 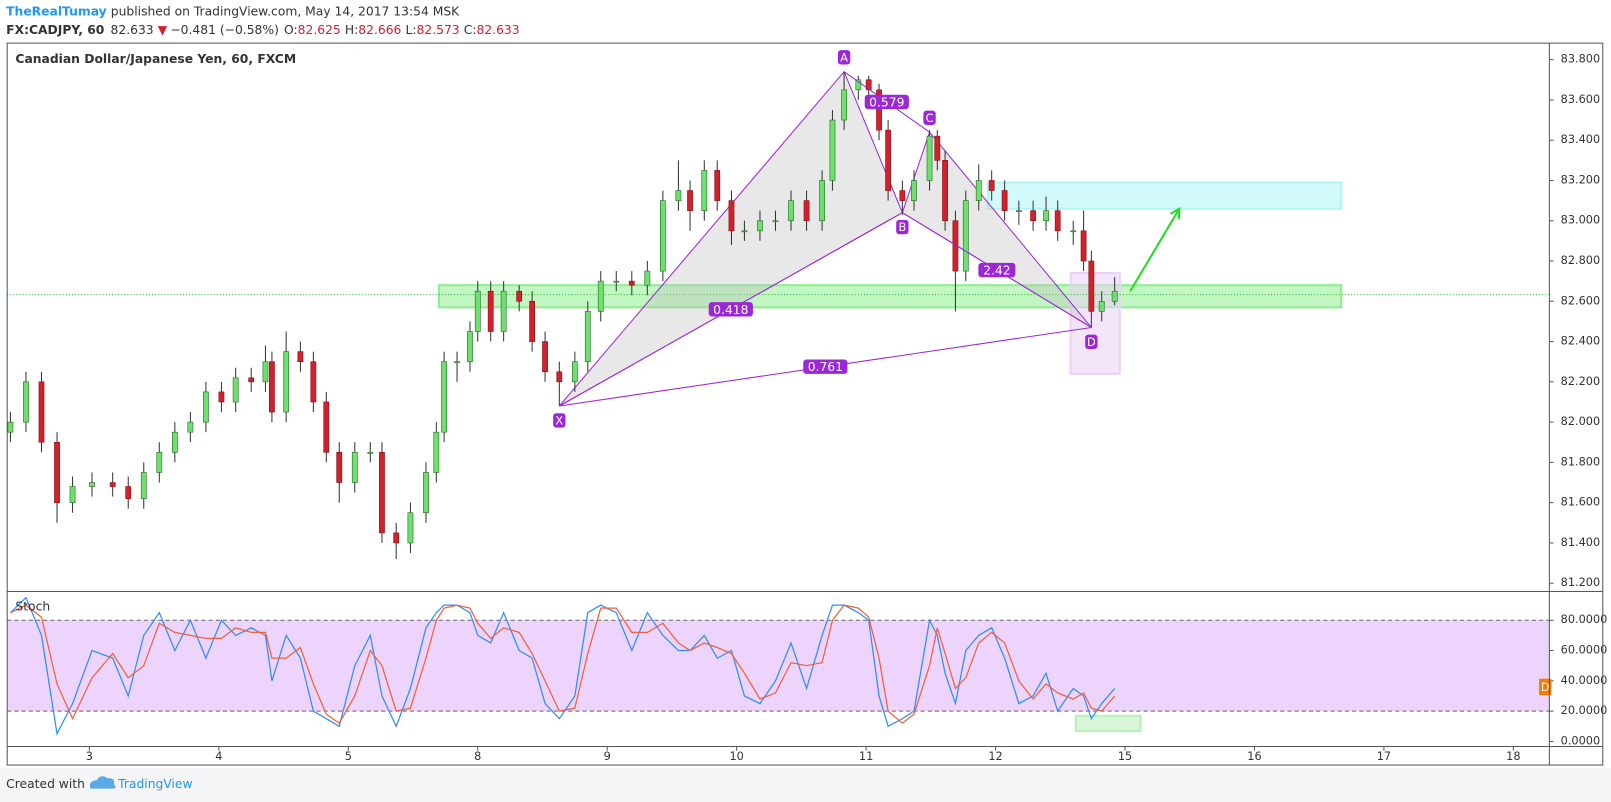 I want to click on x-tick-label: 17, so click(x=1384, y=756).